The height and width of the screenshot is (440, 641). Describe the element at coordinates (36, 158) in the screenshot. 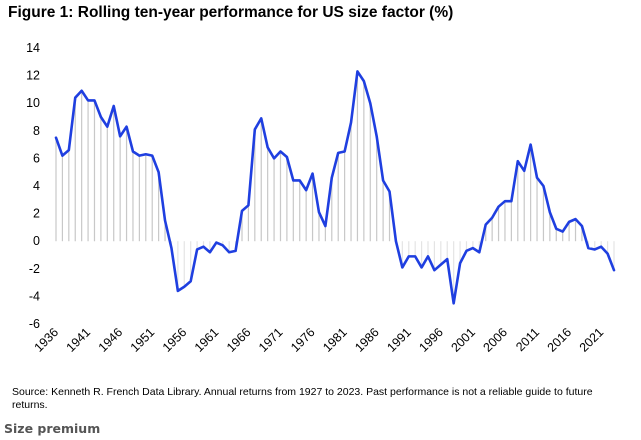

I see `y-tick-label: 6` at that location.